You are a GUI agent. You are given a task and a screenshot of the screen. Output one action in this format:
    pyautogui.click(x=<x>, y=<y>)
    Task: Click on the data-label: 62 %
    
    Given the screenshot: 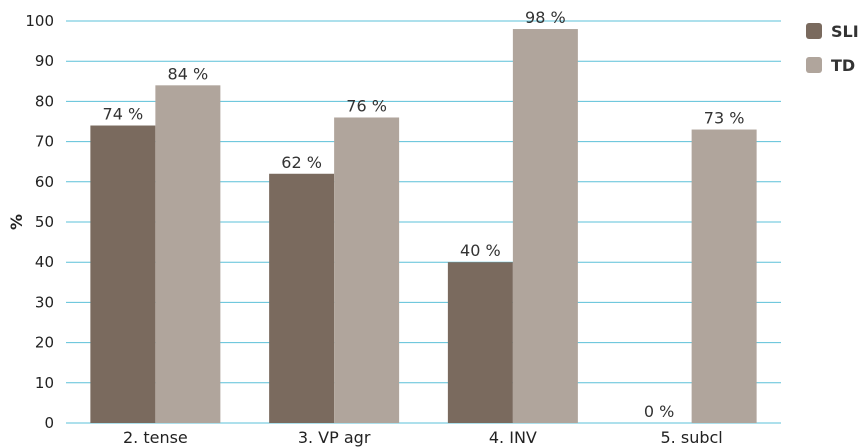 What is the action you would take?
    pyautogui.click(x=301, y=162)
    